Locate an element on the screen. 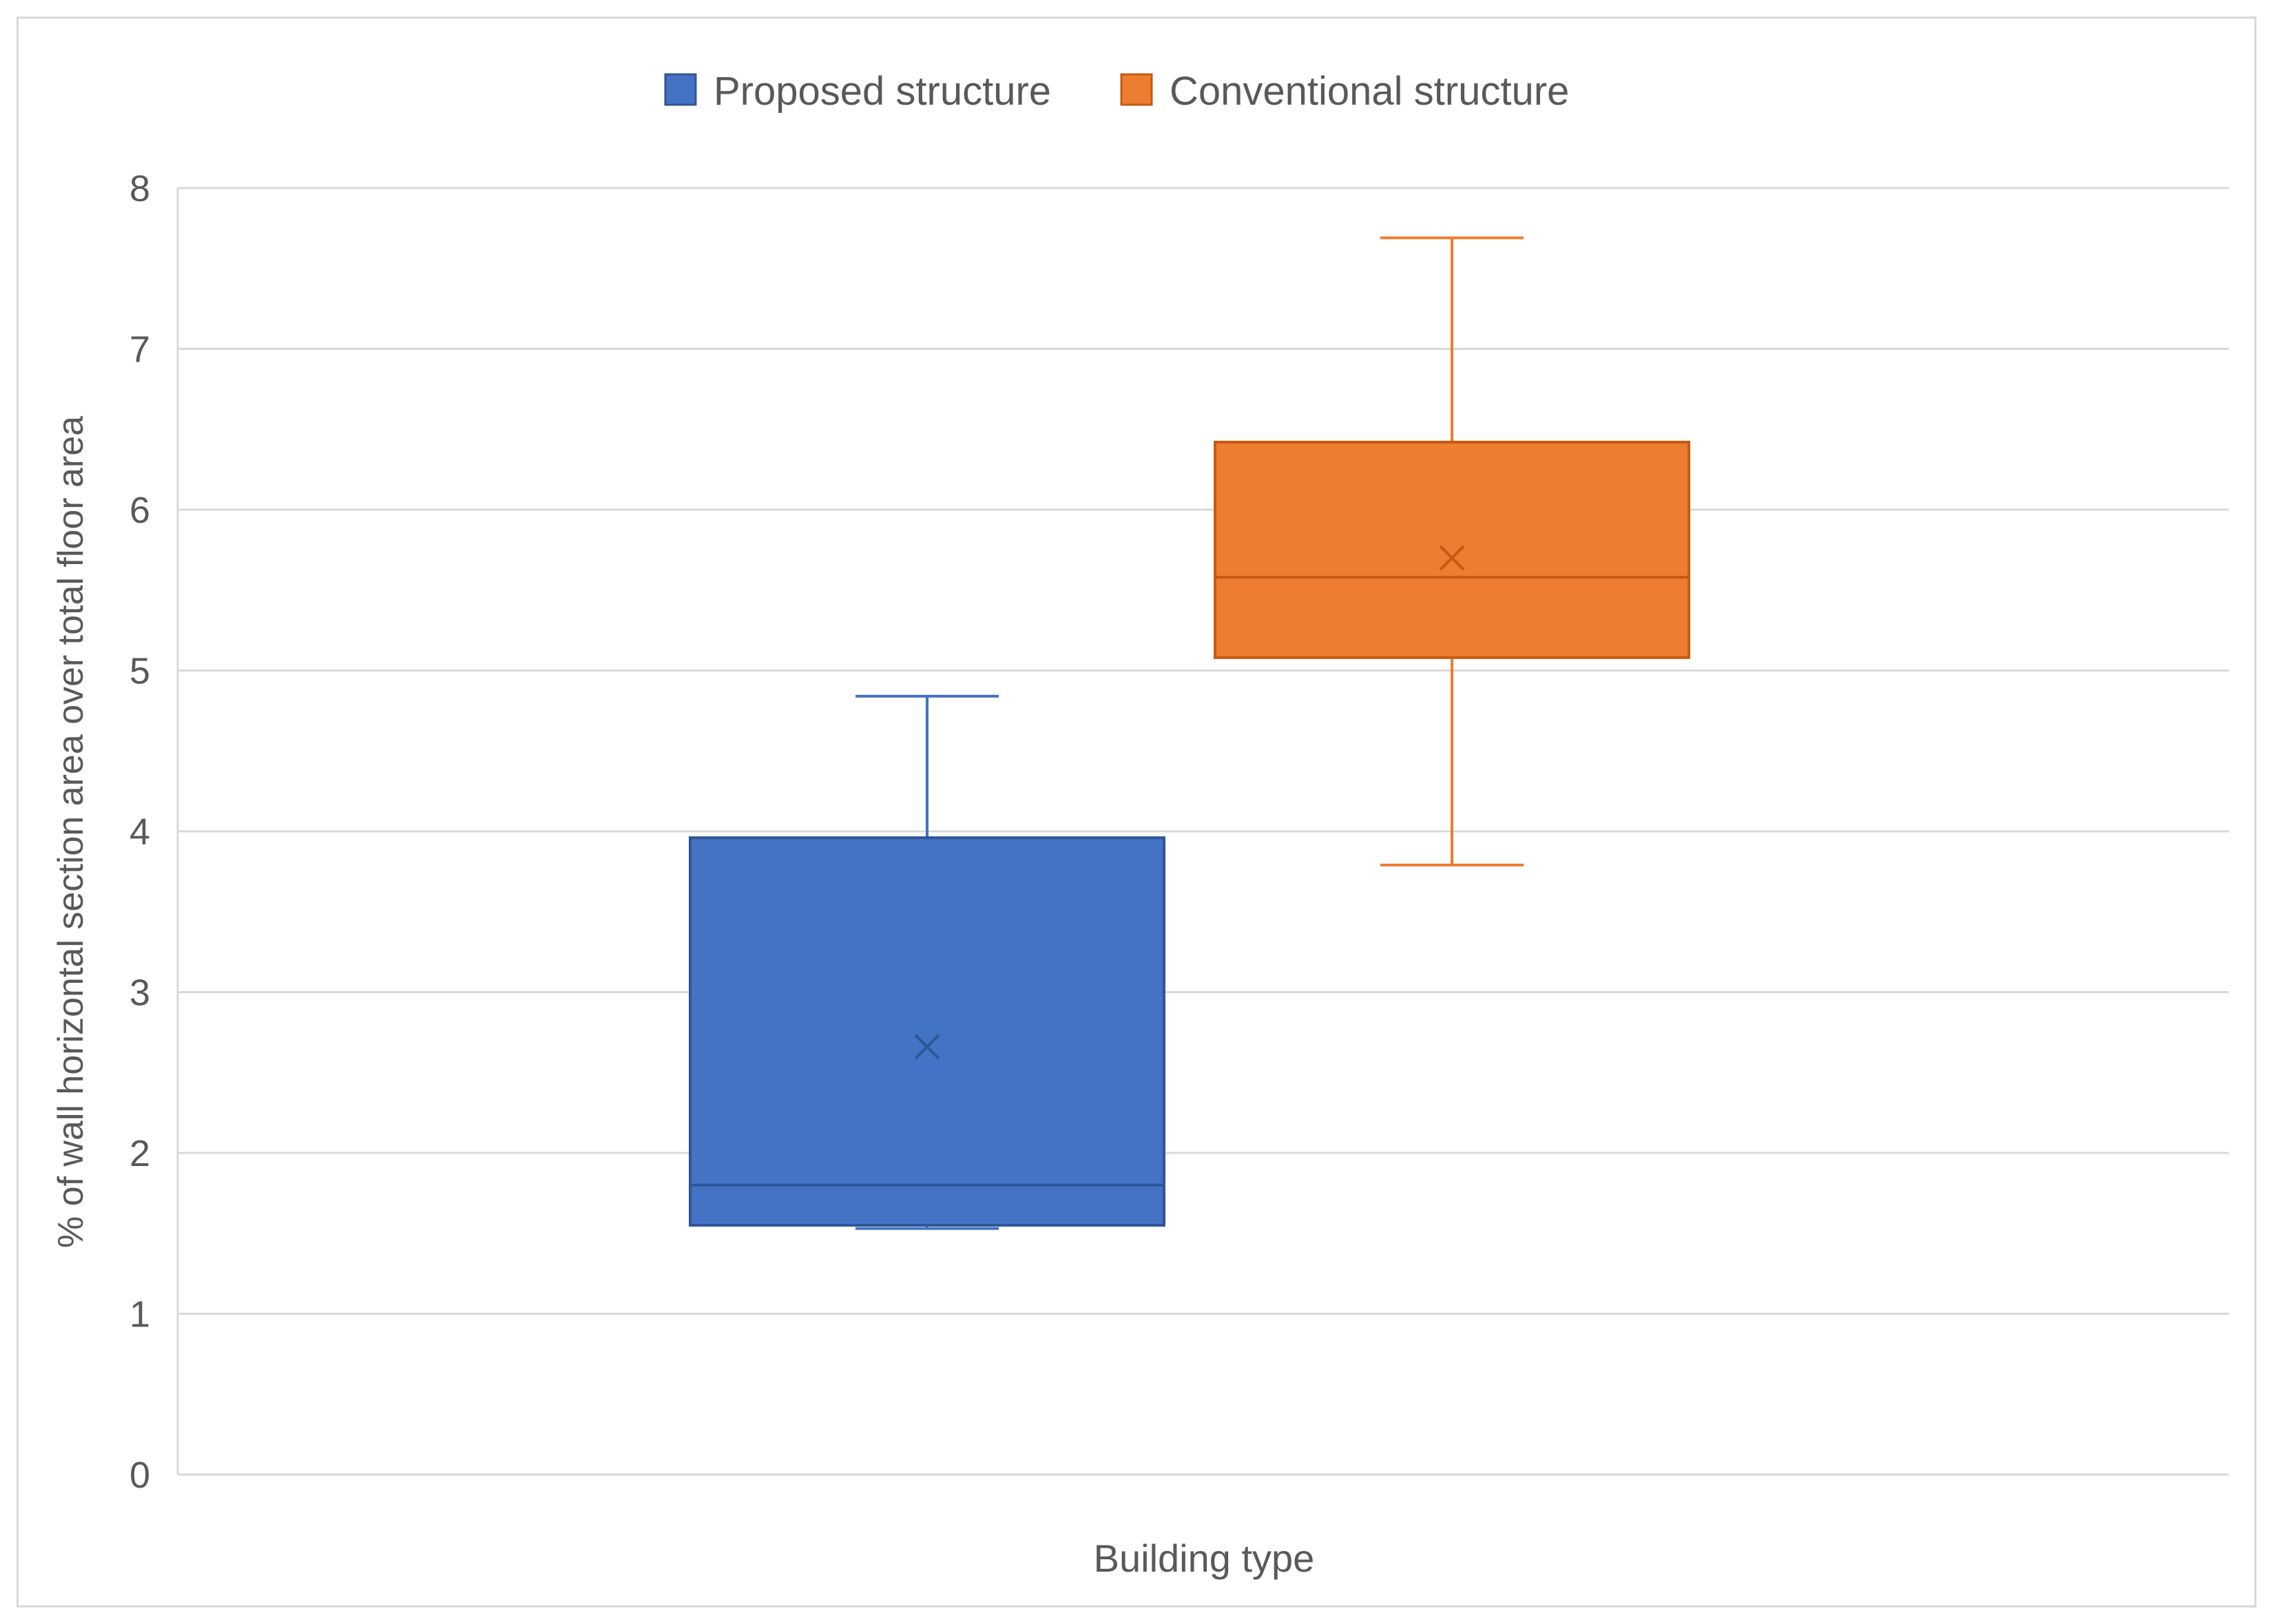  legend-label: Proposed structure is located at coordinates (883, 91).